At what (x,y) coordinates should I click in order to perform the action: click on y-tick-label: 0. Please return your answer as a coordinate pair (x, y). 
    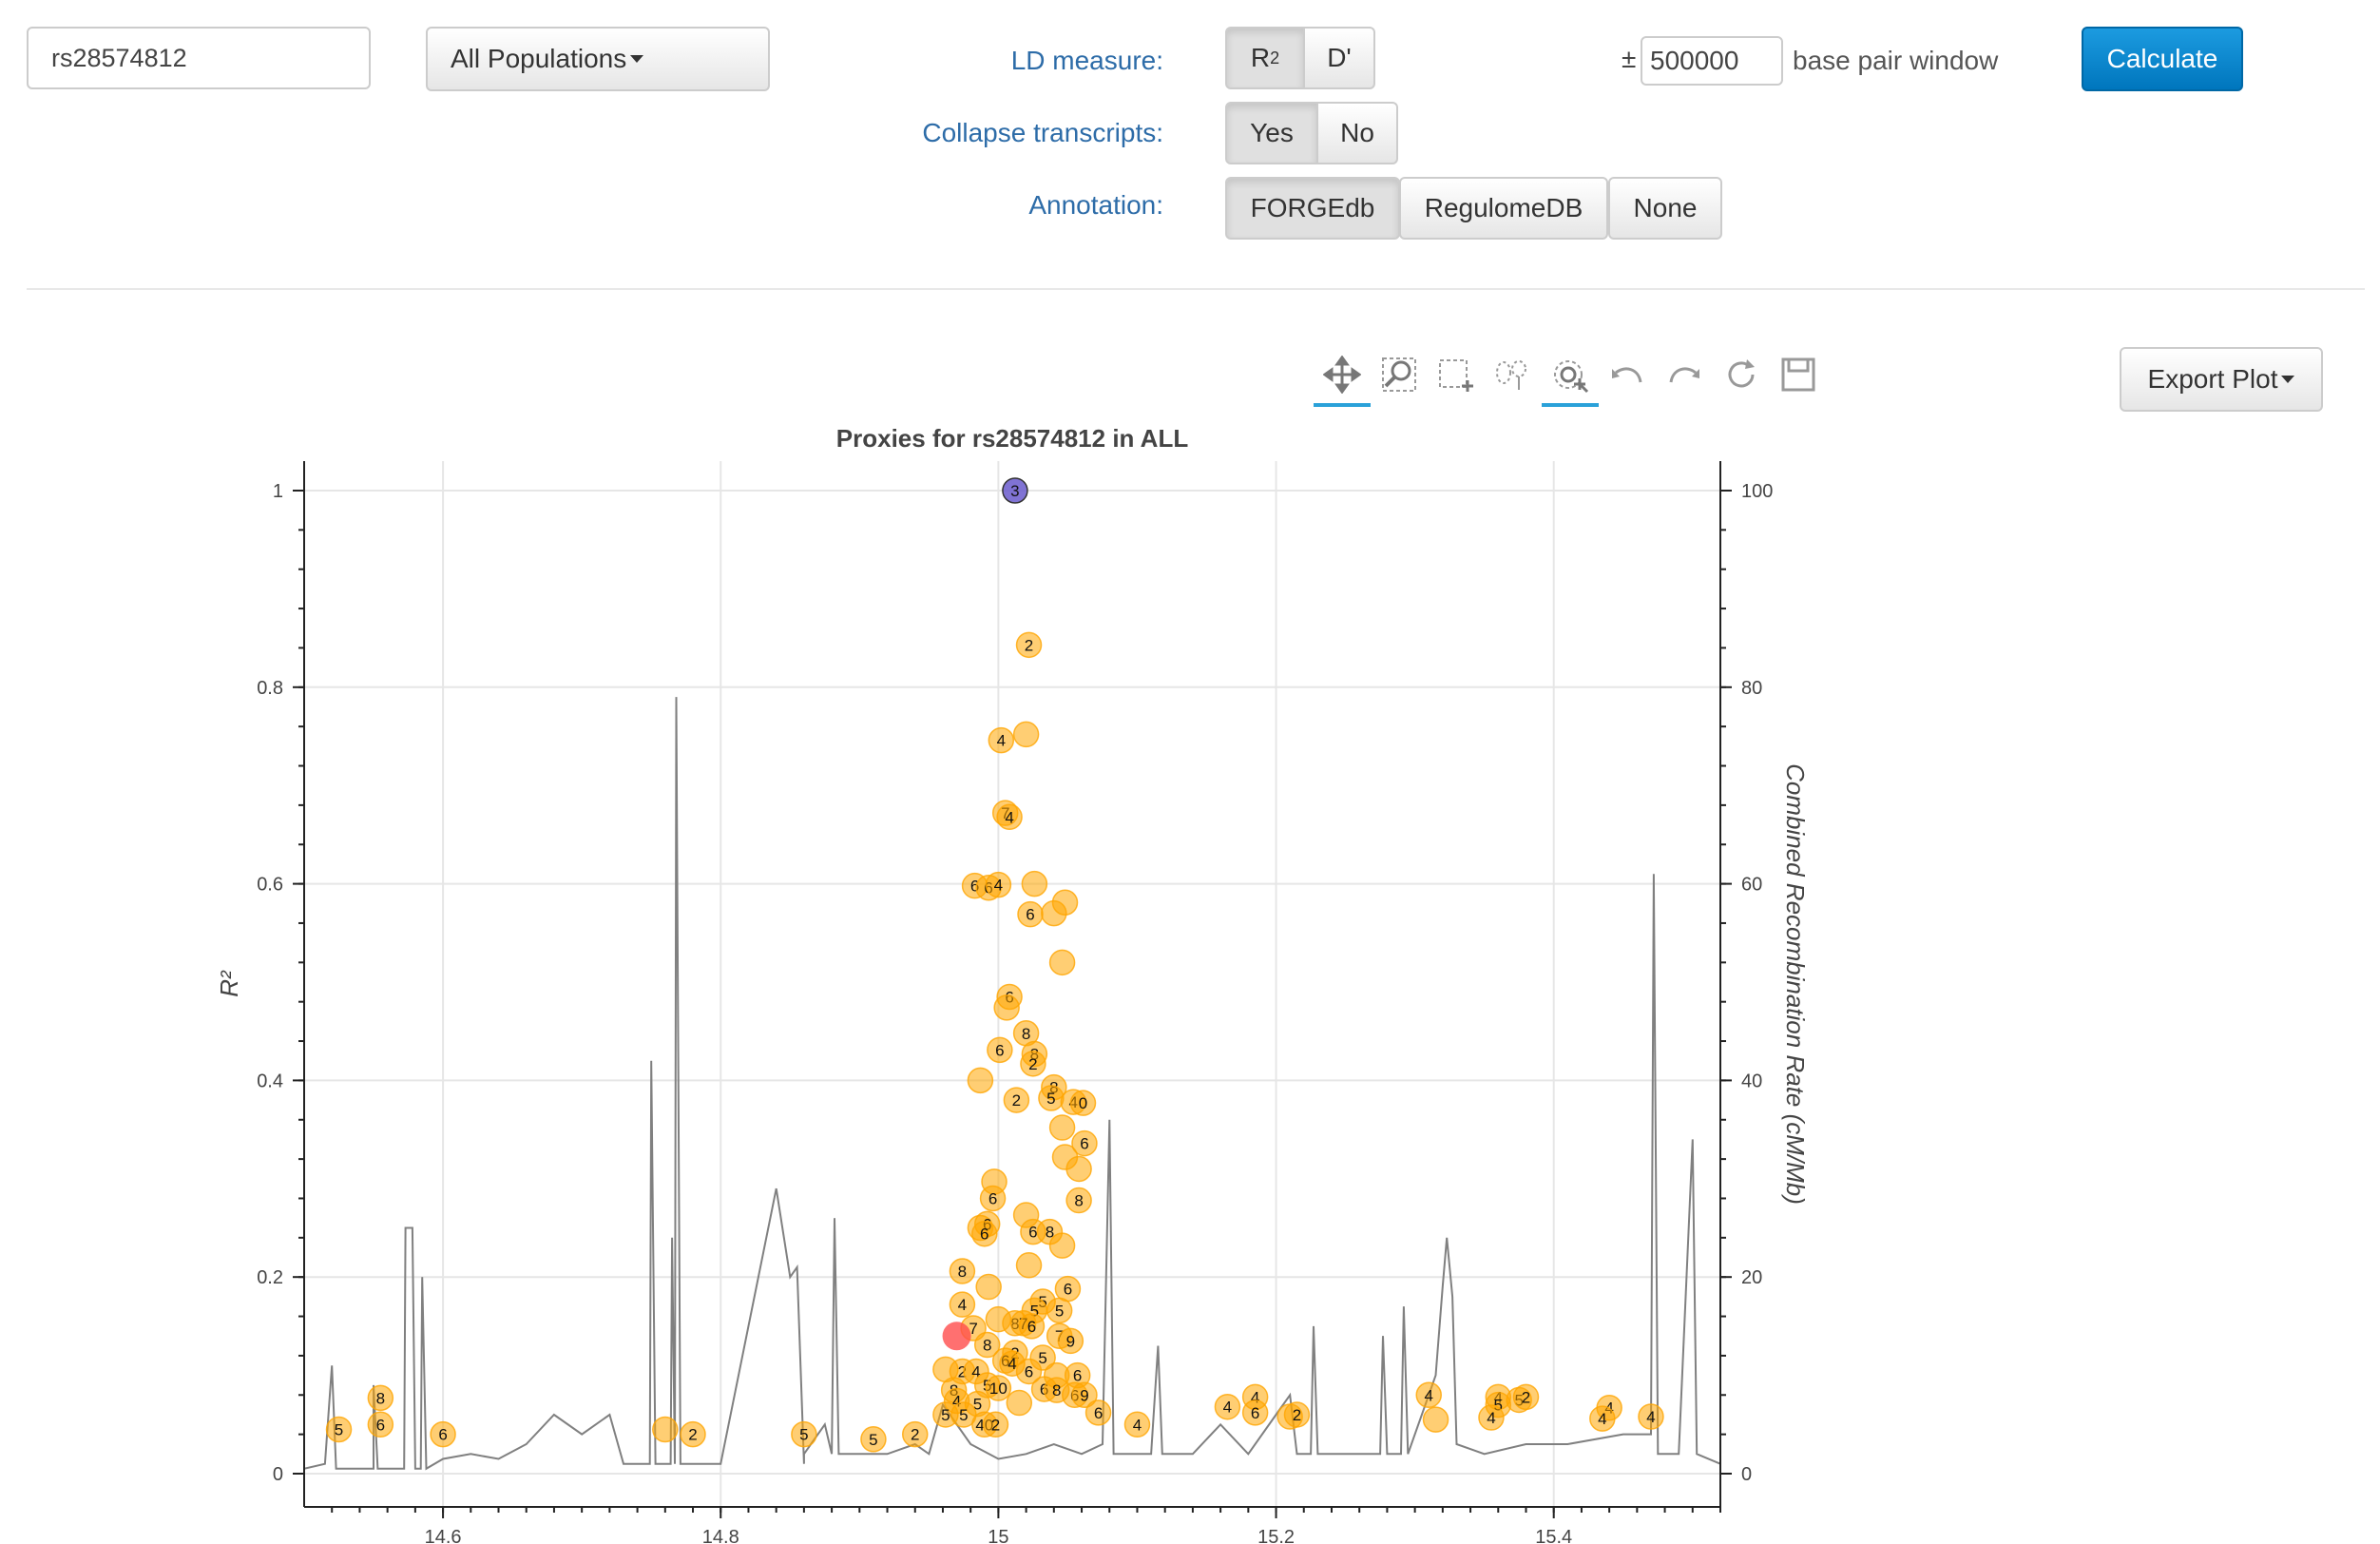
    Looking at the image, I should click on (278, 1474).